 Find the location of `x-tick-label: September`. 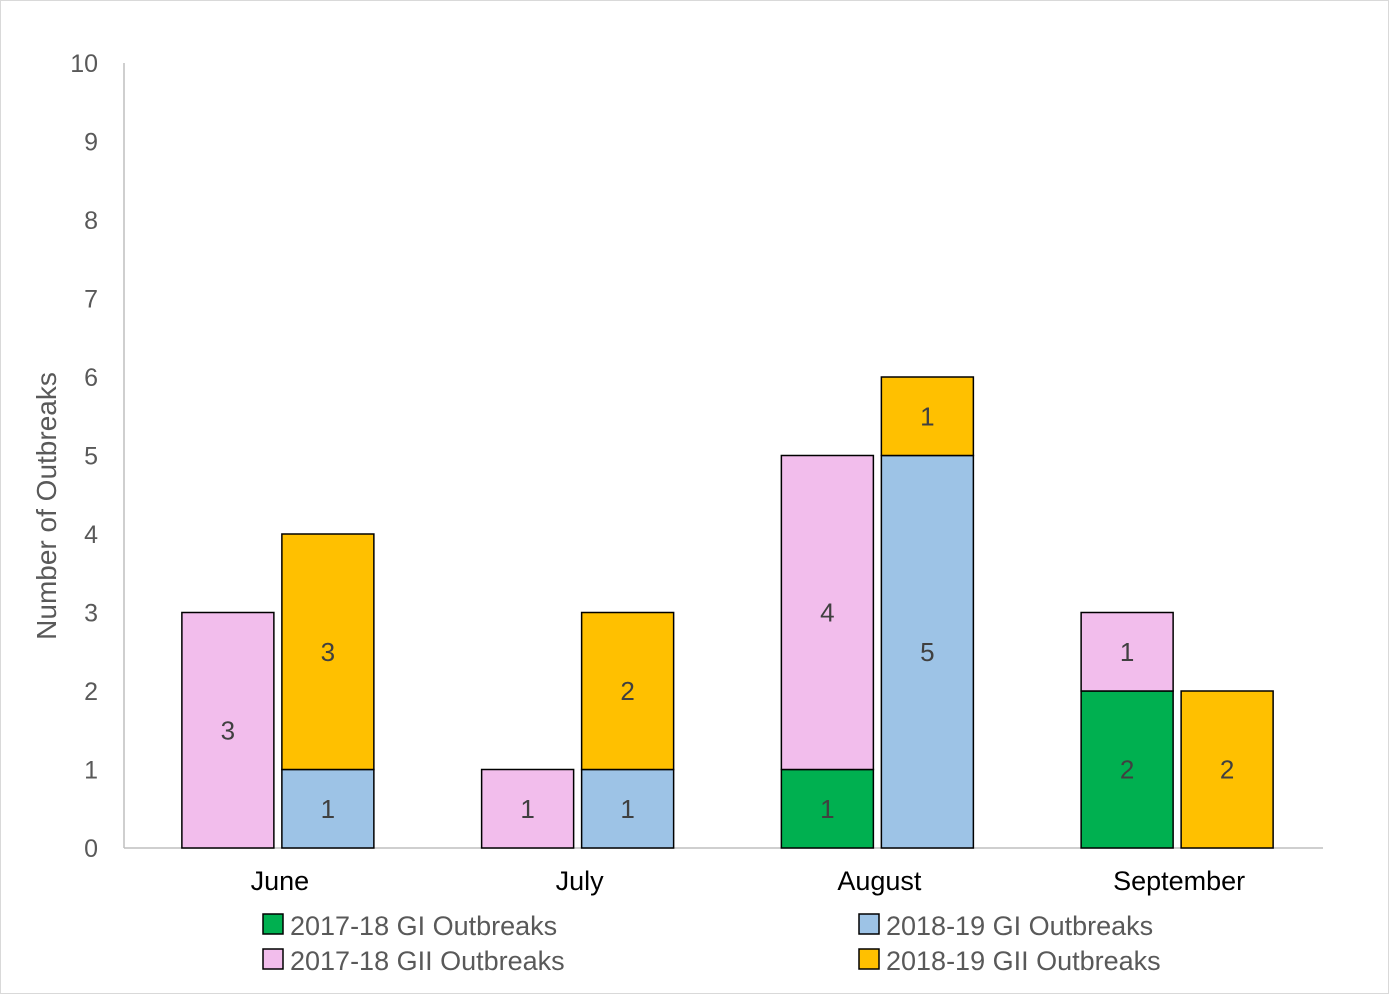

x-tick-label: September is located at coordinates (1179, 881).